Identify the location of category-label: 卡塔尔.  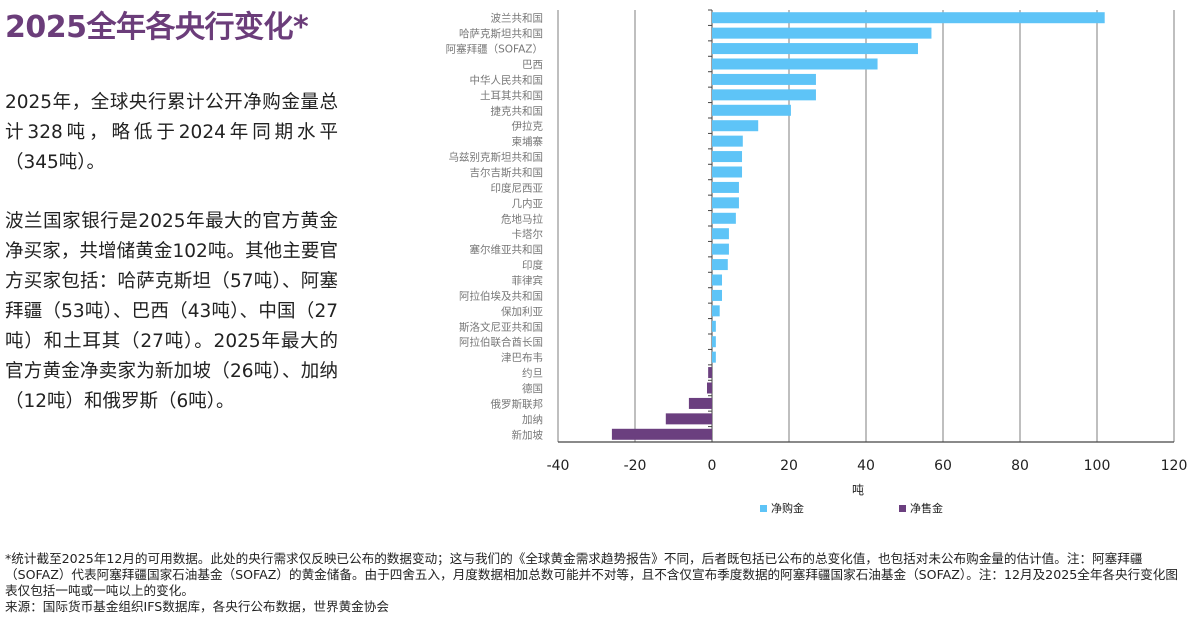
(528, 234).